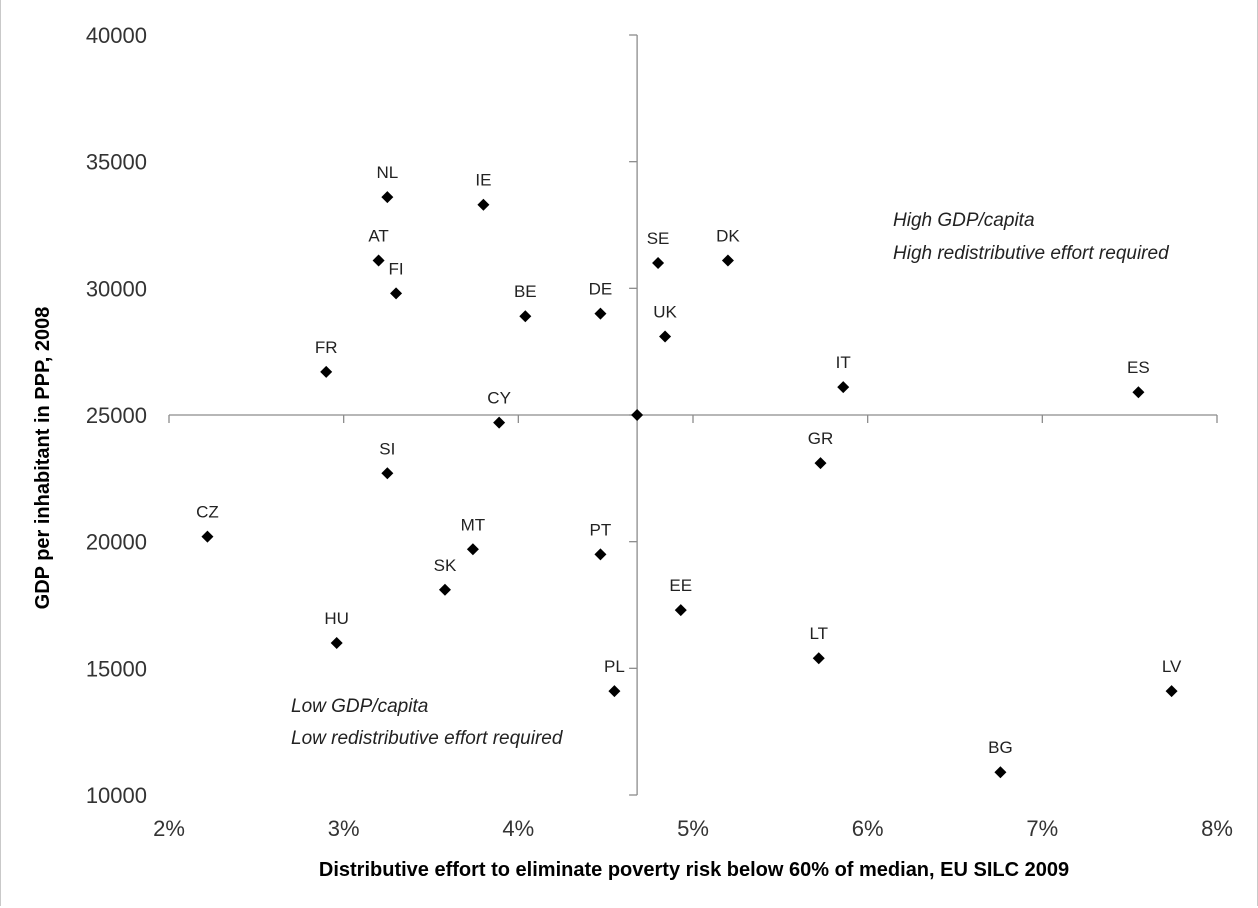  What do you see at coordinates (326, 347) in the screenshot?
I see `point-label: FR` at bounding box center [326, 347].